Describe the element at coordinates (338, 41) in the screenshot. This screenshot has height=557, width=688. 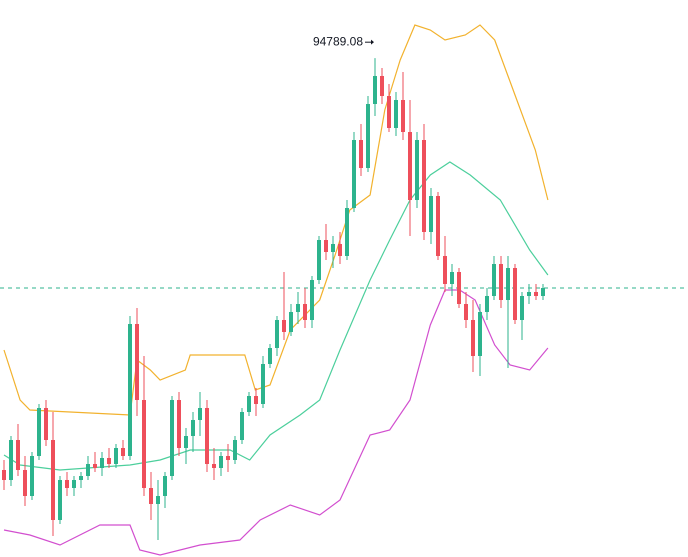
I see `max-price-label: 94789.08` at that location.